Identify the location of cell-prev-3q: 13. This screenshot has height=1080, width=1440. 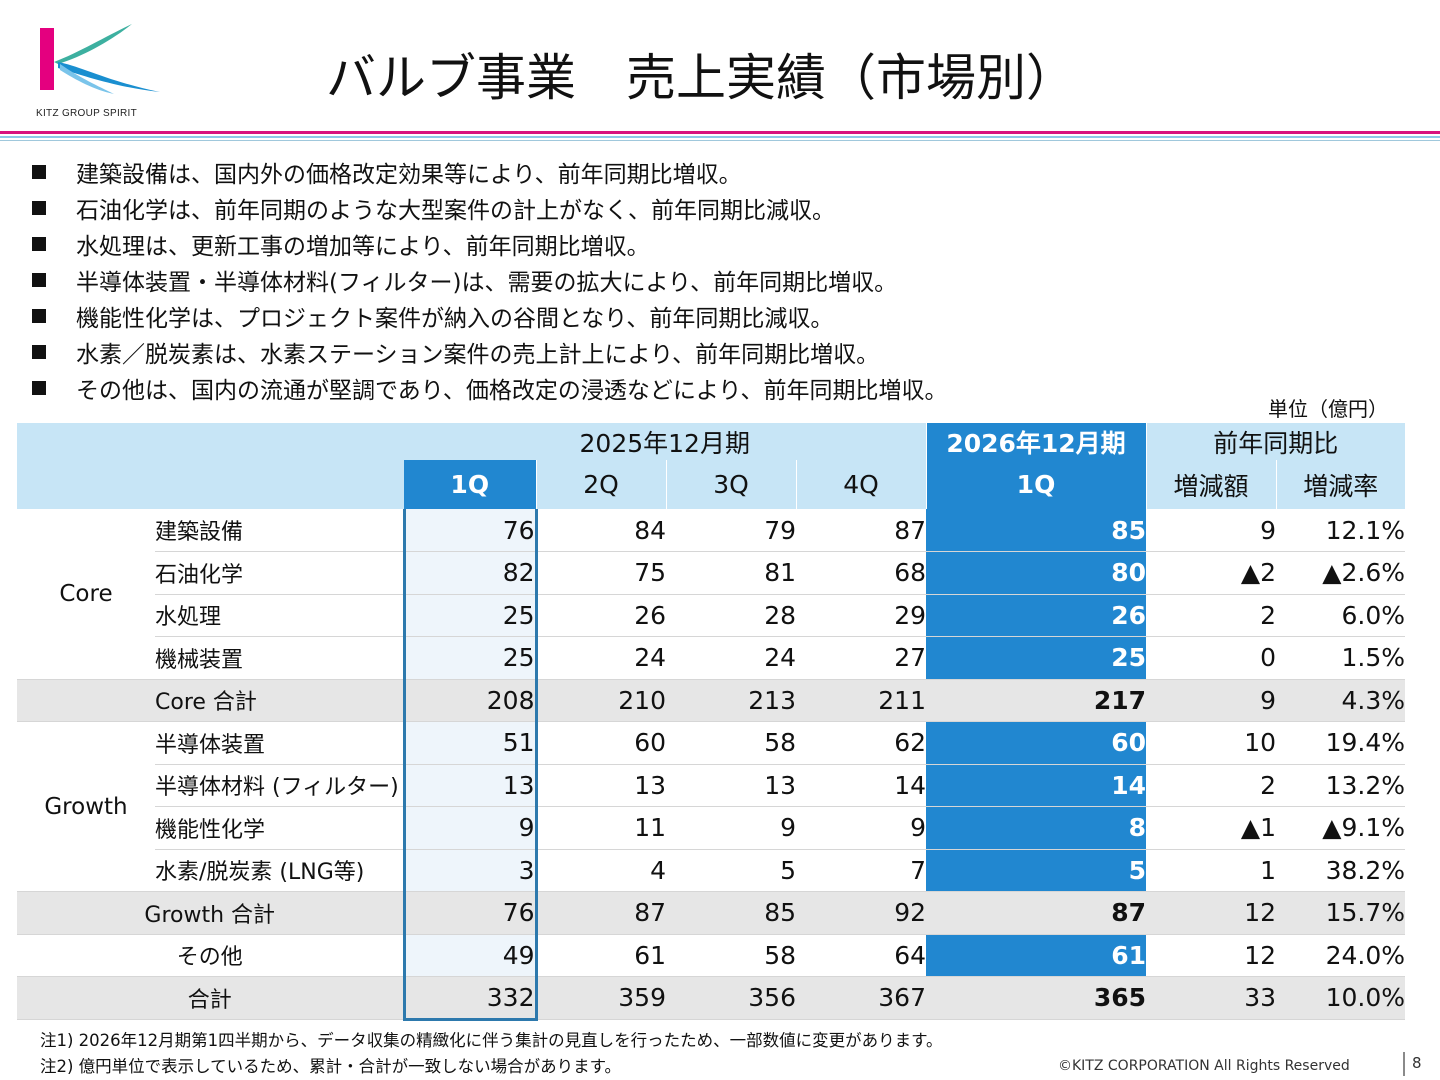
(731, 785).